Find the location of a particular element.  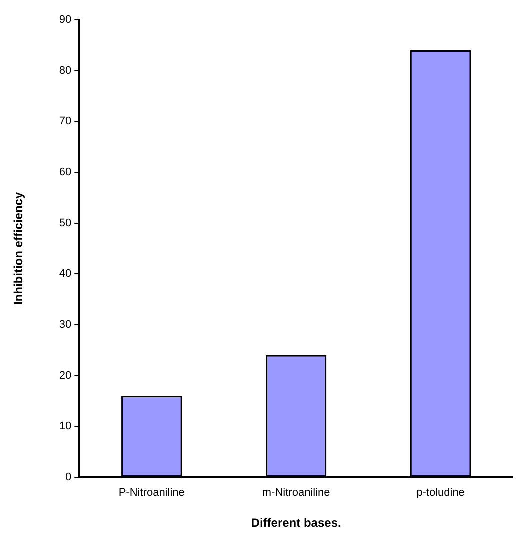

y-tick-label: 90 is located at coordinates (65, 20).